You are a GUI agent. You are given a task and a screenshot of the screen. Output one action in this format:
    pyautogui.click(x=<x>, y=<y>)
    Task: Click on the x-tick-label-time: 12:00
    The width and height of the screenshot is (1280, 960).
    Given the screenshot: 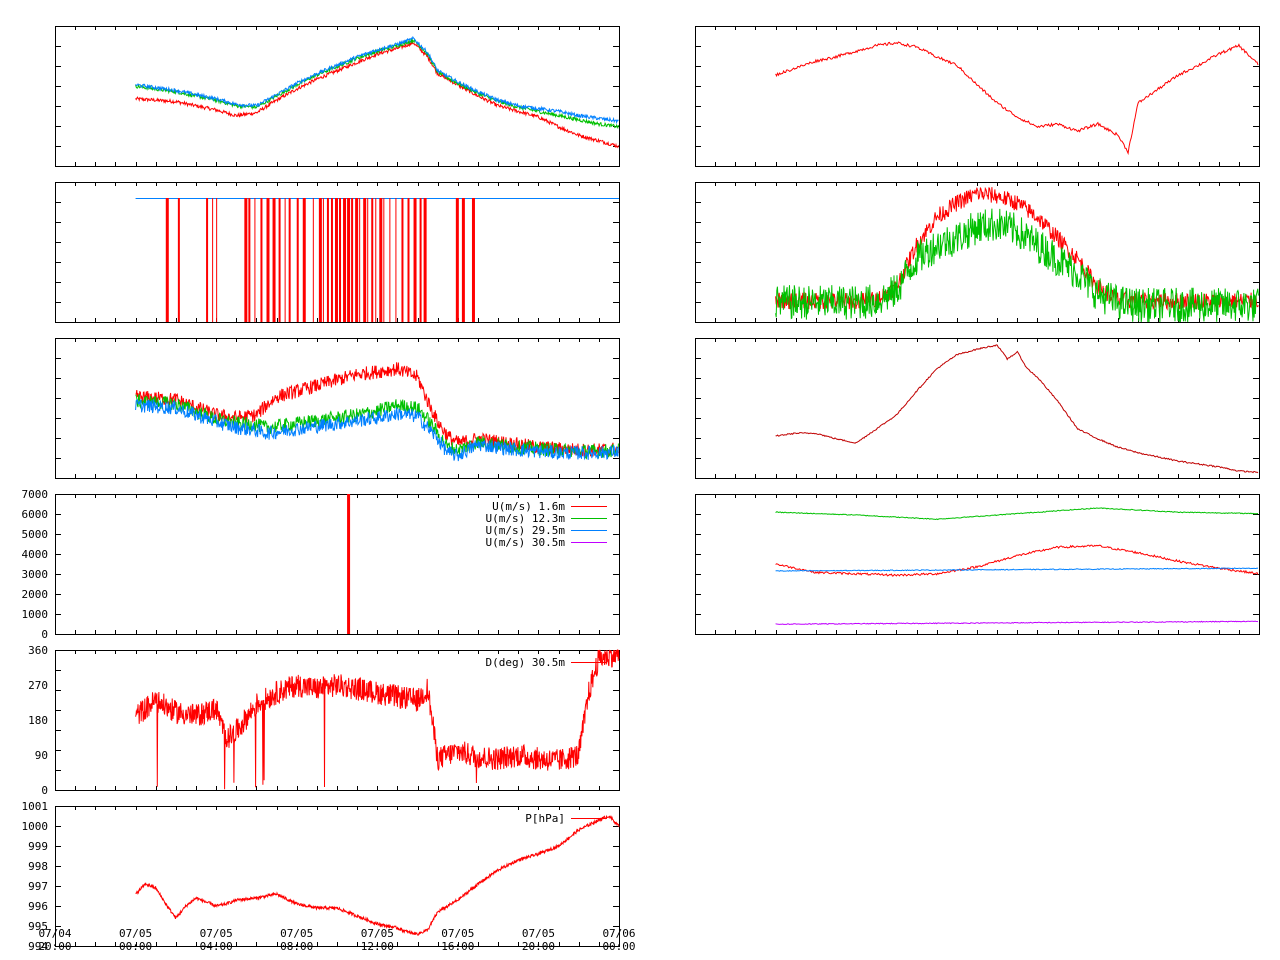 What is the action you would take?
    pyautogui.click(x=377, y=946)
    